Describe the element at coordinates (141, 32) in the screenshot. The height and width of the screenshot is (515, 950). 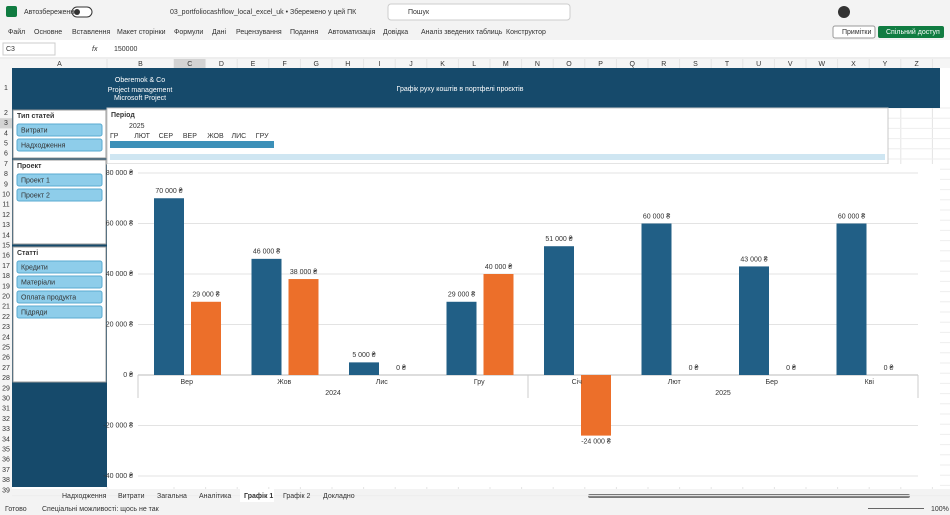
I see `ribbon-tab: Макет сторінки` at that location.